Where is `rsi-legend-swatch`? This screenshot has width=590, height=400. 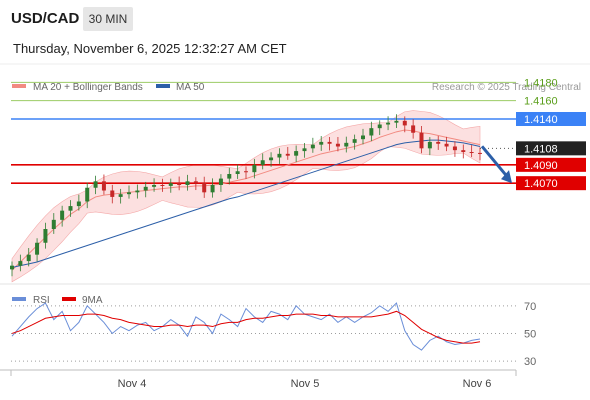 rsi-legend-swatch is located at coordinates (19, 299).